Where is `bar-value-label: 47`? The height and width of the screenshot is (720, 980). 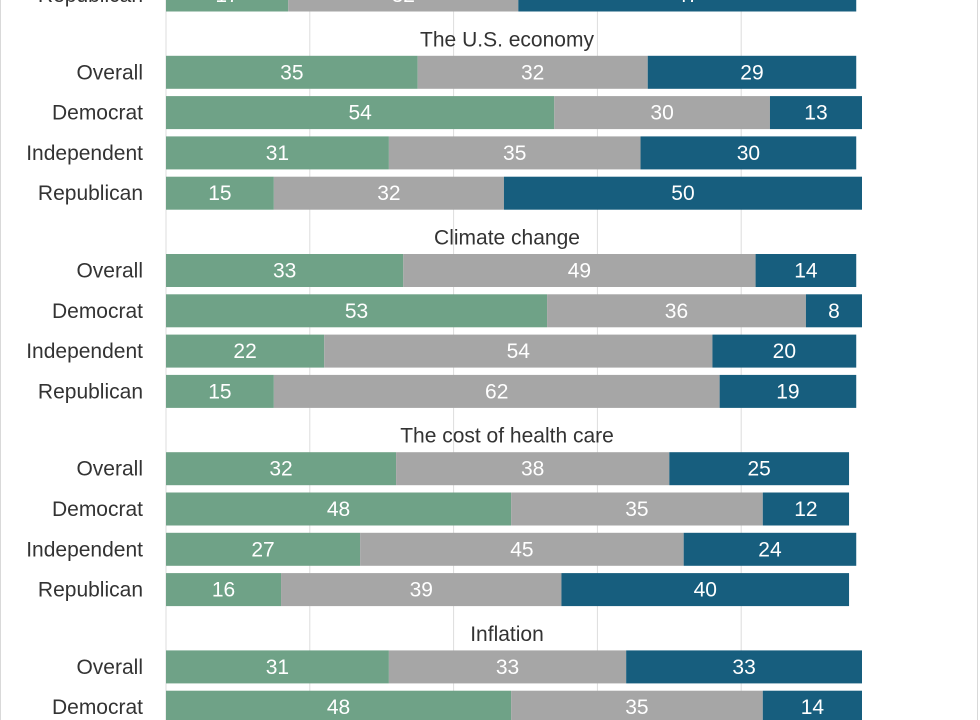 bar-value-label: 47 is located at coordinates (687, 3).